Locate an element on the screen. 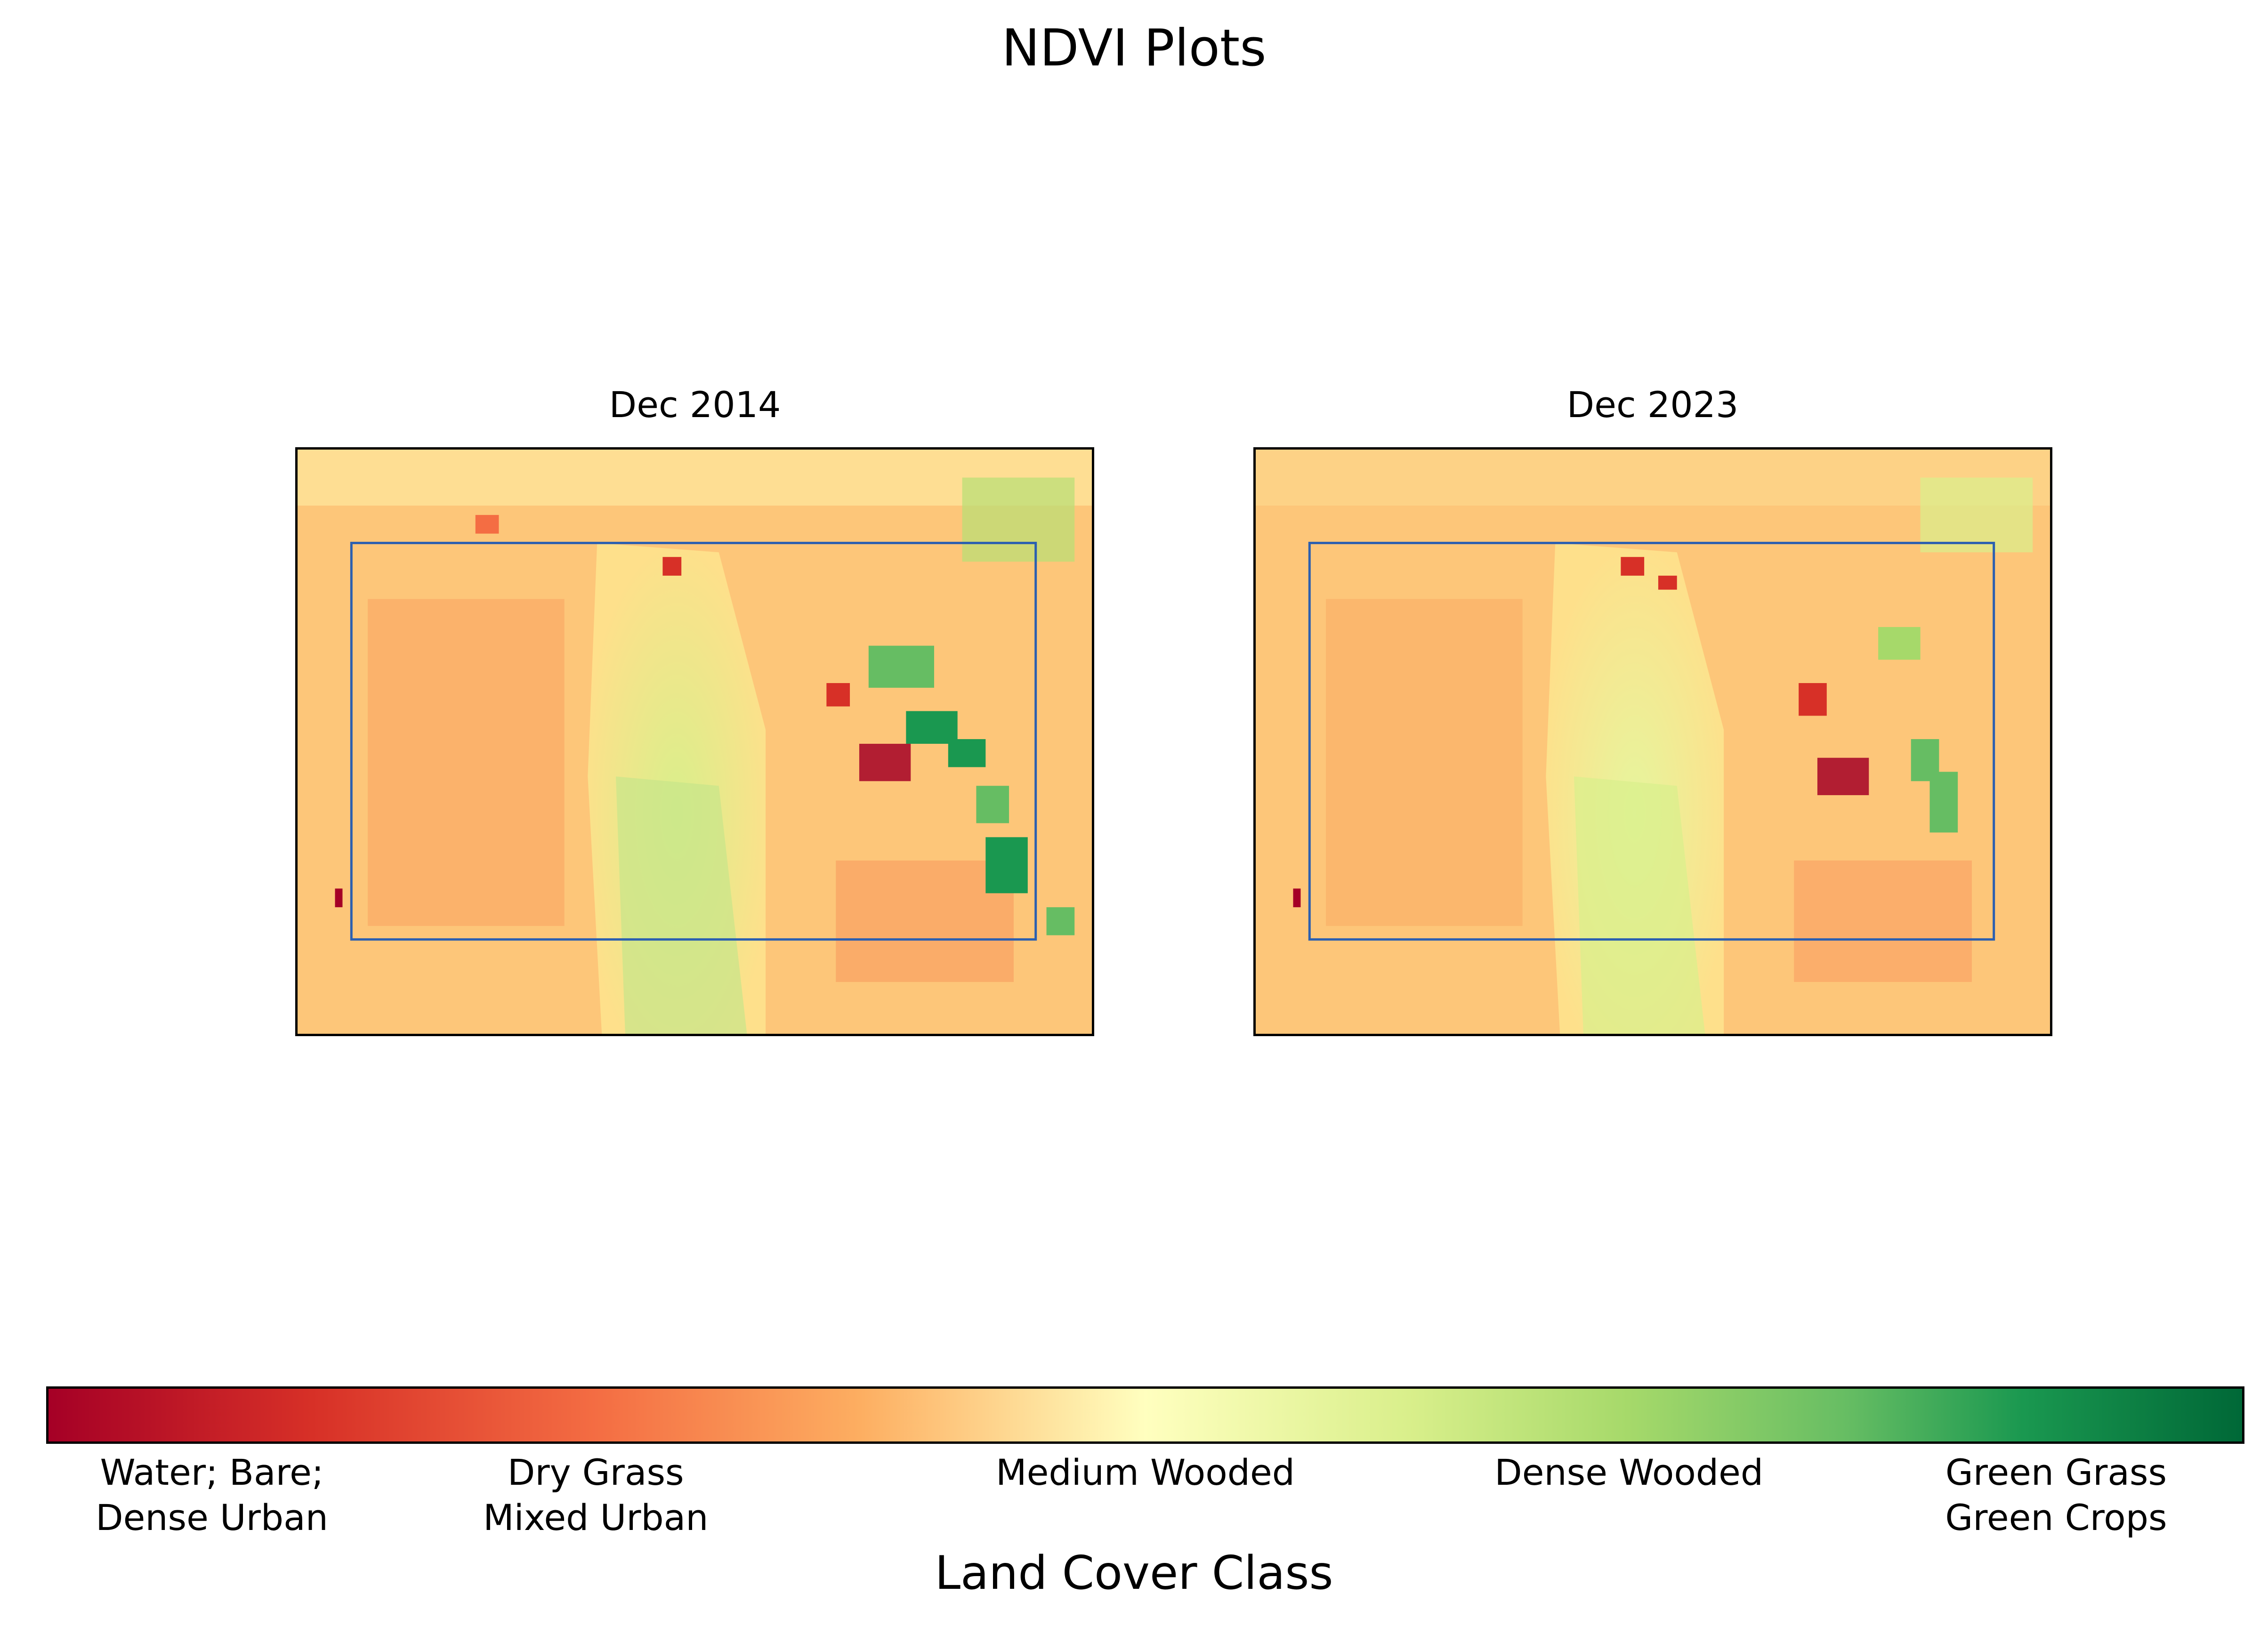  ndvi-map-2023-svg is located at coordinates (1653, 742).